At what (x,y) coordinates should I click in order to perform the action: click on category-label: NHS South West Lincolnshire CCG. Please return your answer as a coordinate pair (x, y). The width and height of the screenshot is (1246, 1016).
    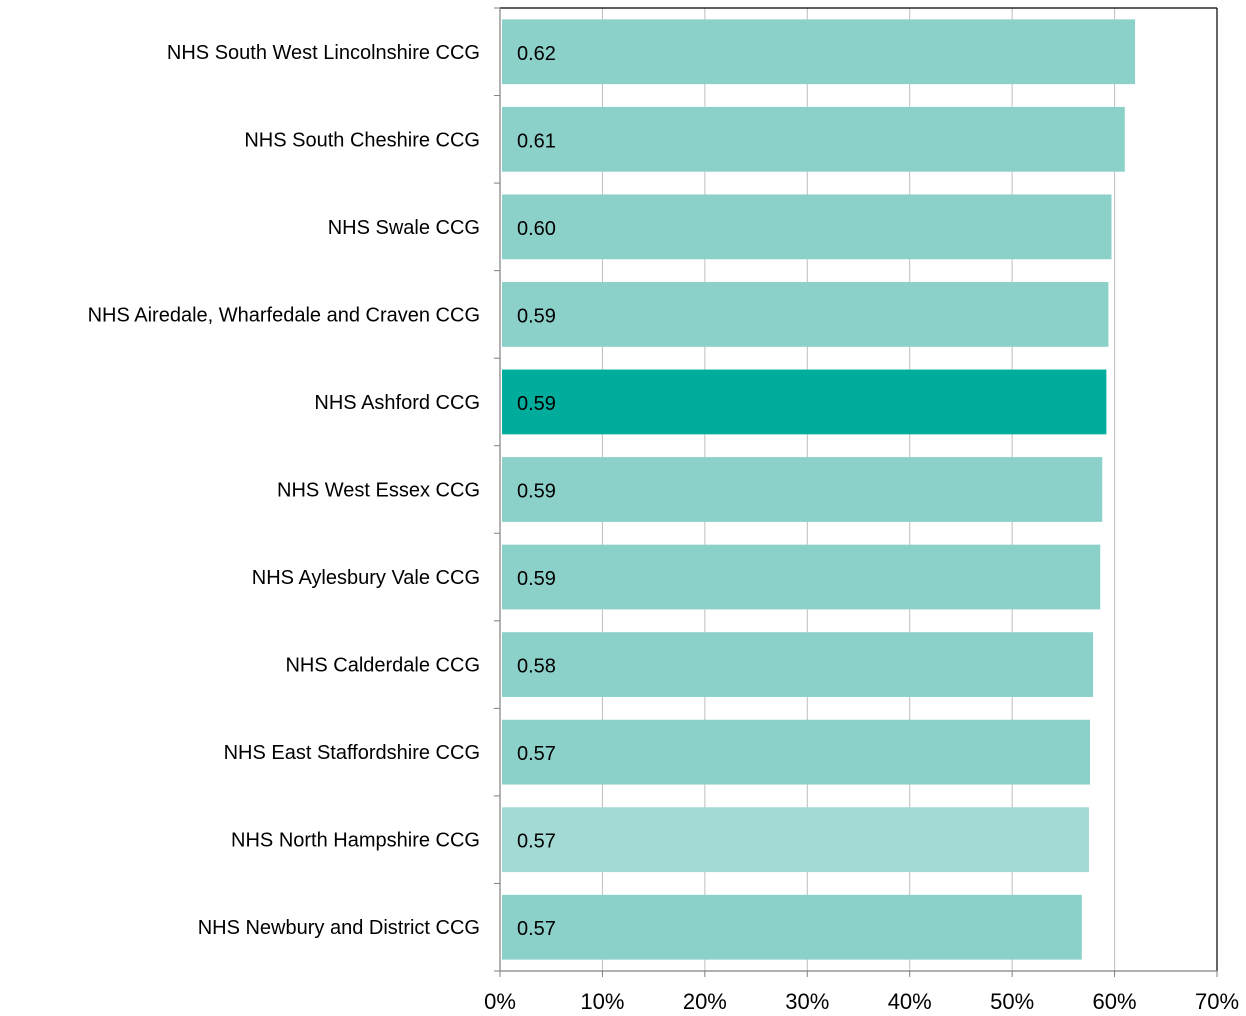
    Looking at the image, I should click on (323, 53).